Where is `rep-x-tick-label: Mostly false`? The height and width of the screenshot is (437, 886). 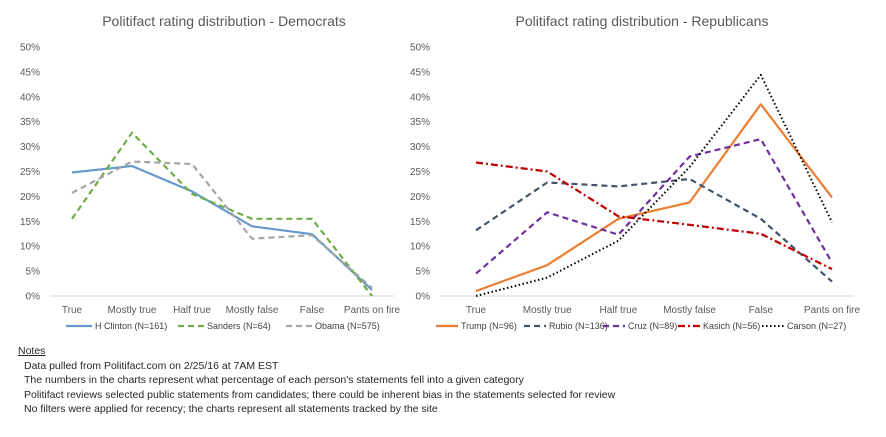
rep-x-tick-label: Mostly false is located at coordinates (689, 310).